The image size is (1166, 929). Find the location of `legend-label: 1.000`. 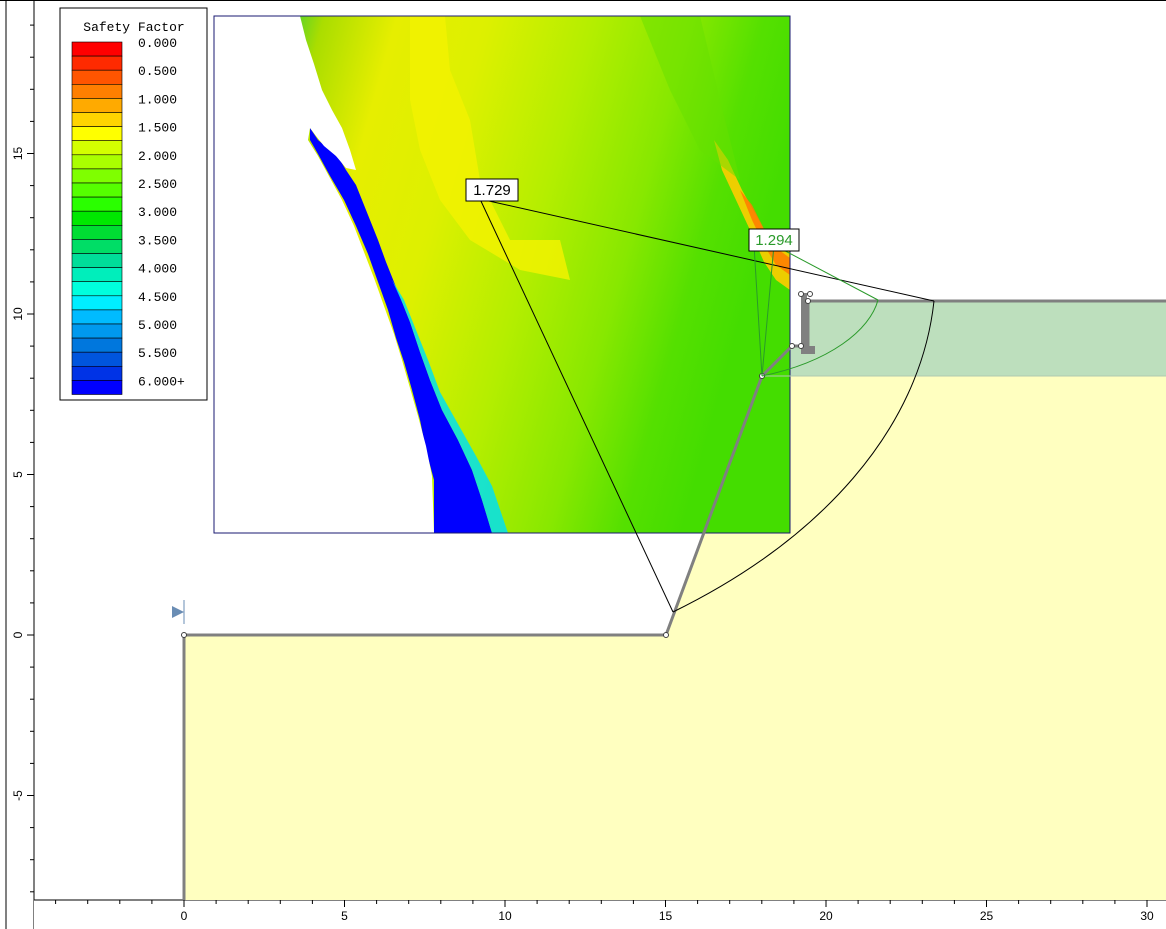

legend-label: 1.000 is located at coordinates (157, 99).